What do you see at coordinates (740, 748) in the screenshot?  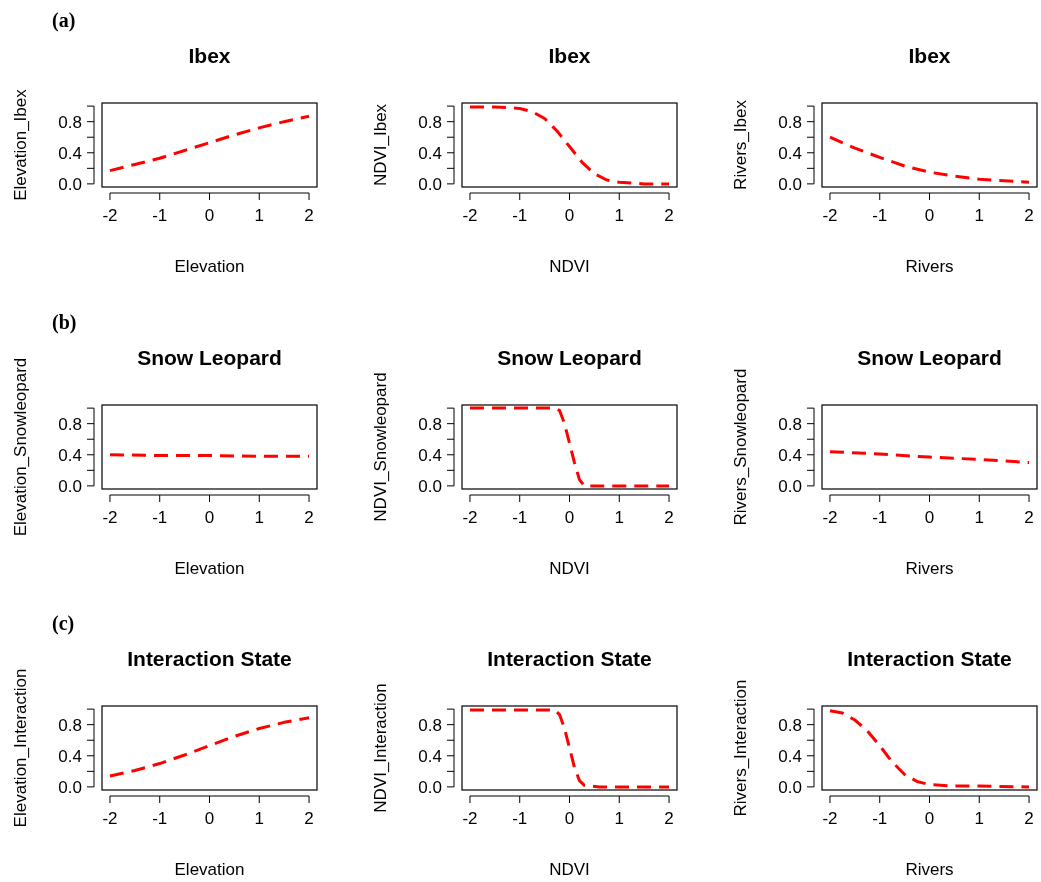 I see `y-axis-title: Rivers_Interaction` at bounding box center [740, 748].